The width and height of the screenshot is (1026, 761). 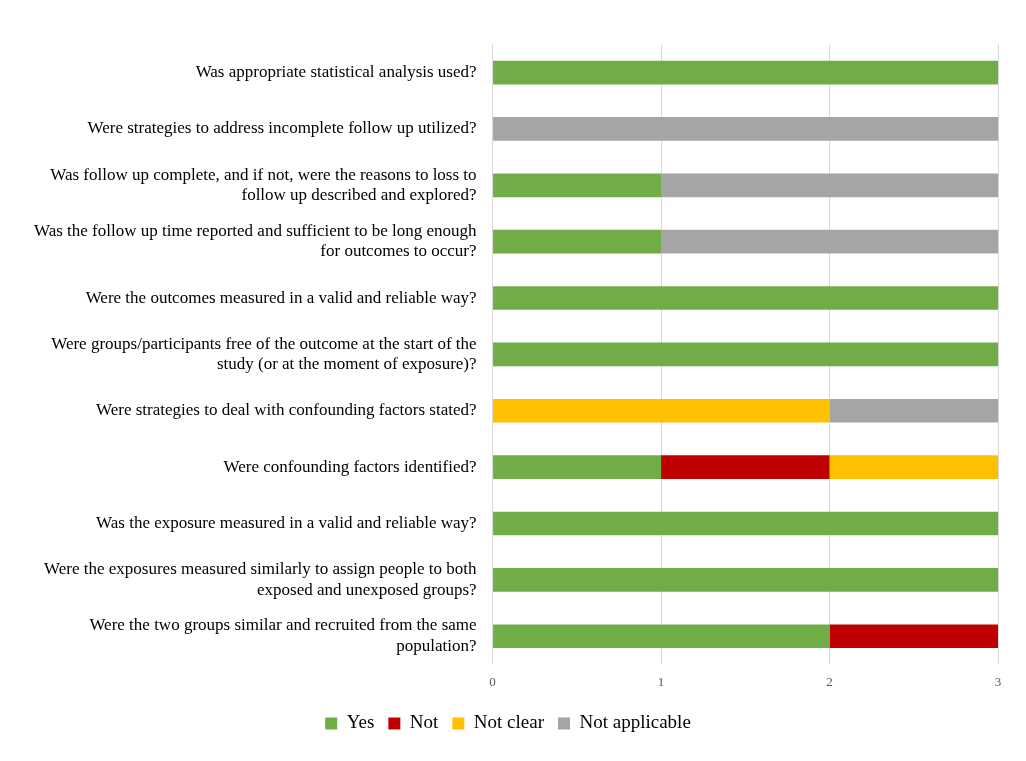 What do you see at coordinates (492, 681) in the screenshot?
I see `x-tick-label: 0` at bounding box center [492, 681].